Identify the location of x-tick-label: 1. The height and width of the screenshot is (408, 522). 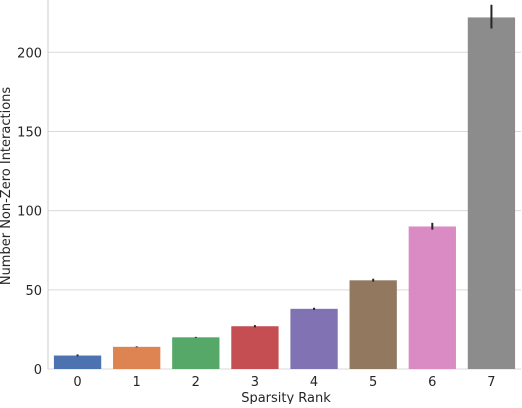
(137, 382).